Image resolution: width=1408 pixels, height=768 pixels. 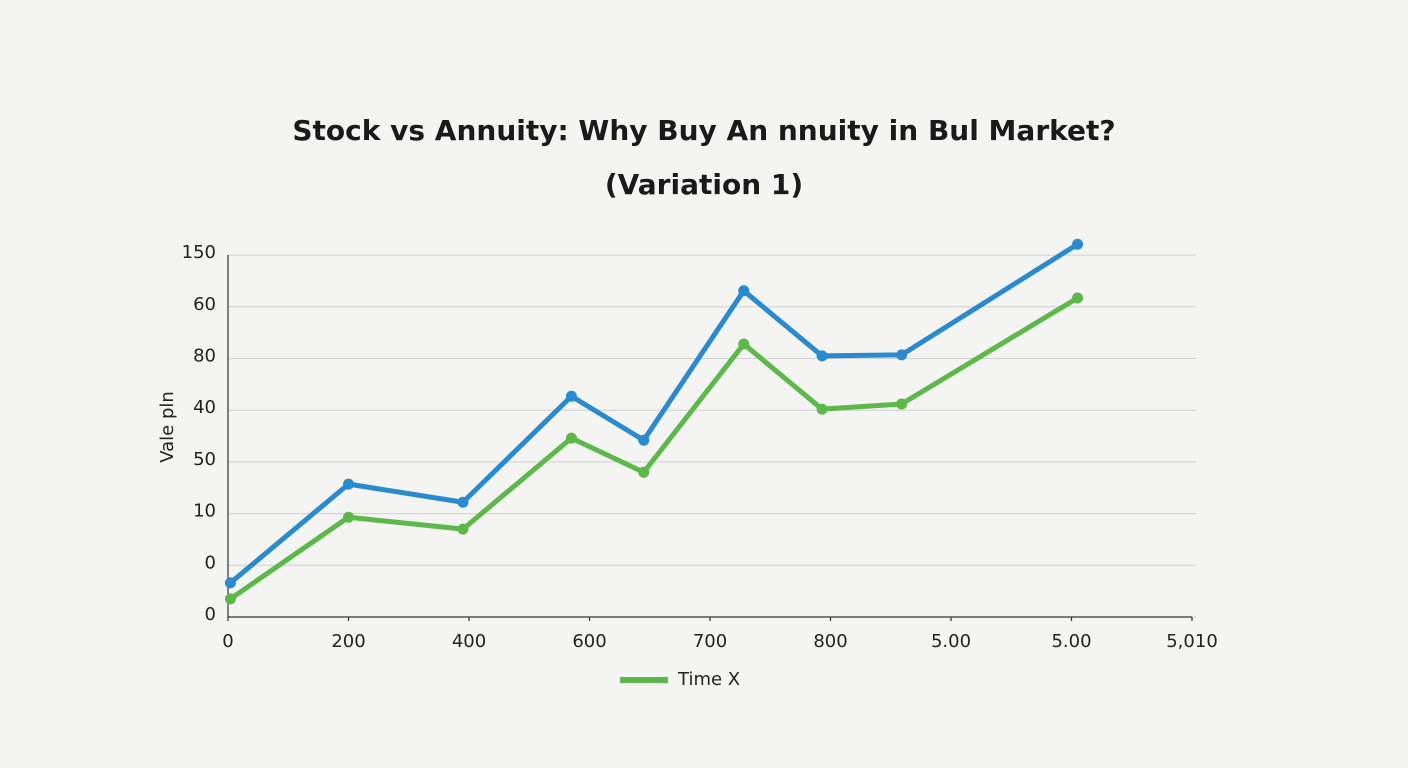 What do you see at coordinates (199, 252) in the screenshot?
I see `y-tick-label: 150` at bounding box center [199, 252].